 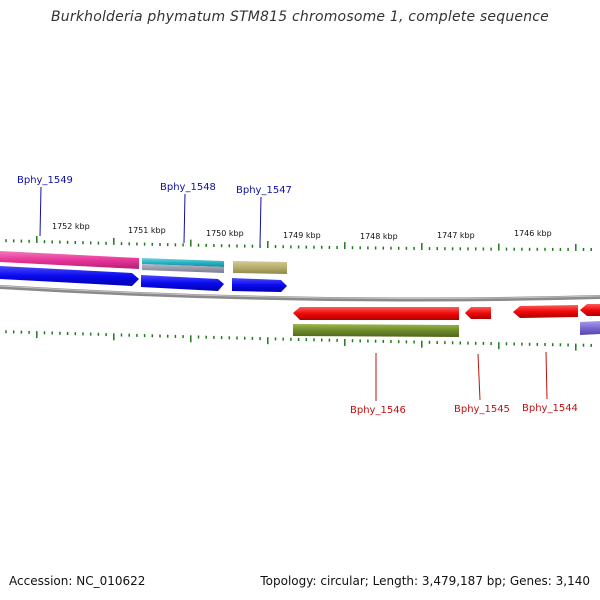 What do you see at coordinates (298, 243) in the screenshot?
I see `upper-tick-ruler` at bounding box center [298, 243].